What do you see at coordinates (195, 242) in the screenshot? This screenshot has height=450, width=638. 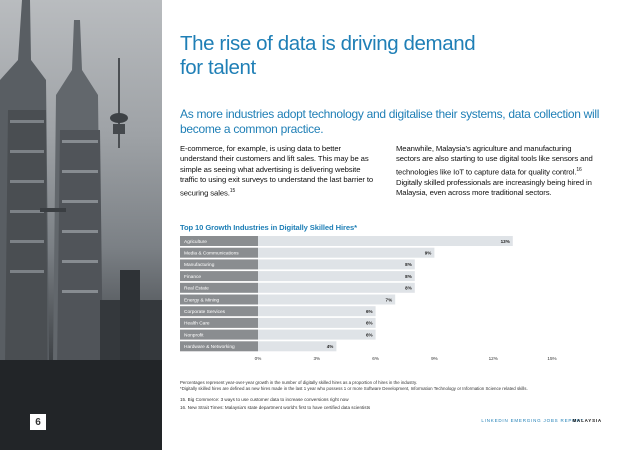 I see `category-label: Agriculture` at bounding box center [195, 242].